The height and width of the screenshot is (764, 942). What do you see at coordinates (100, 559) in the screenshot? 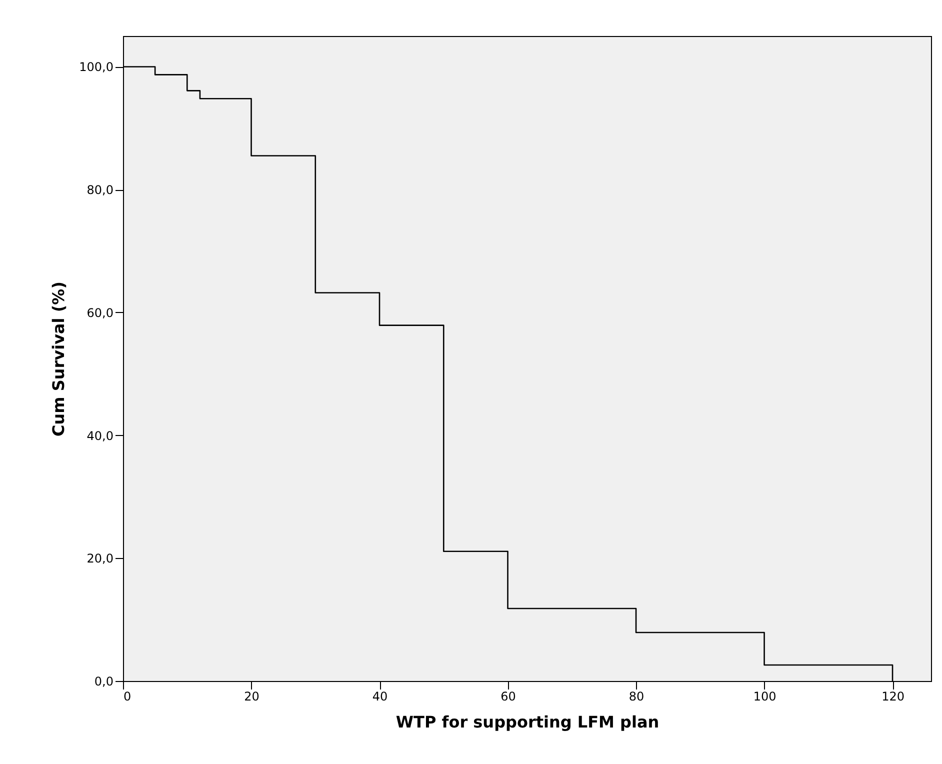
I see `y-tick-label: 20,0` at bounding box center [100, 559].